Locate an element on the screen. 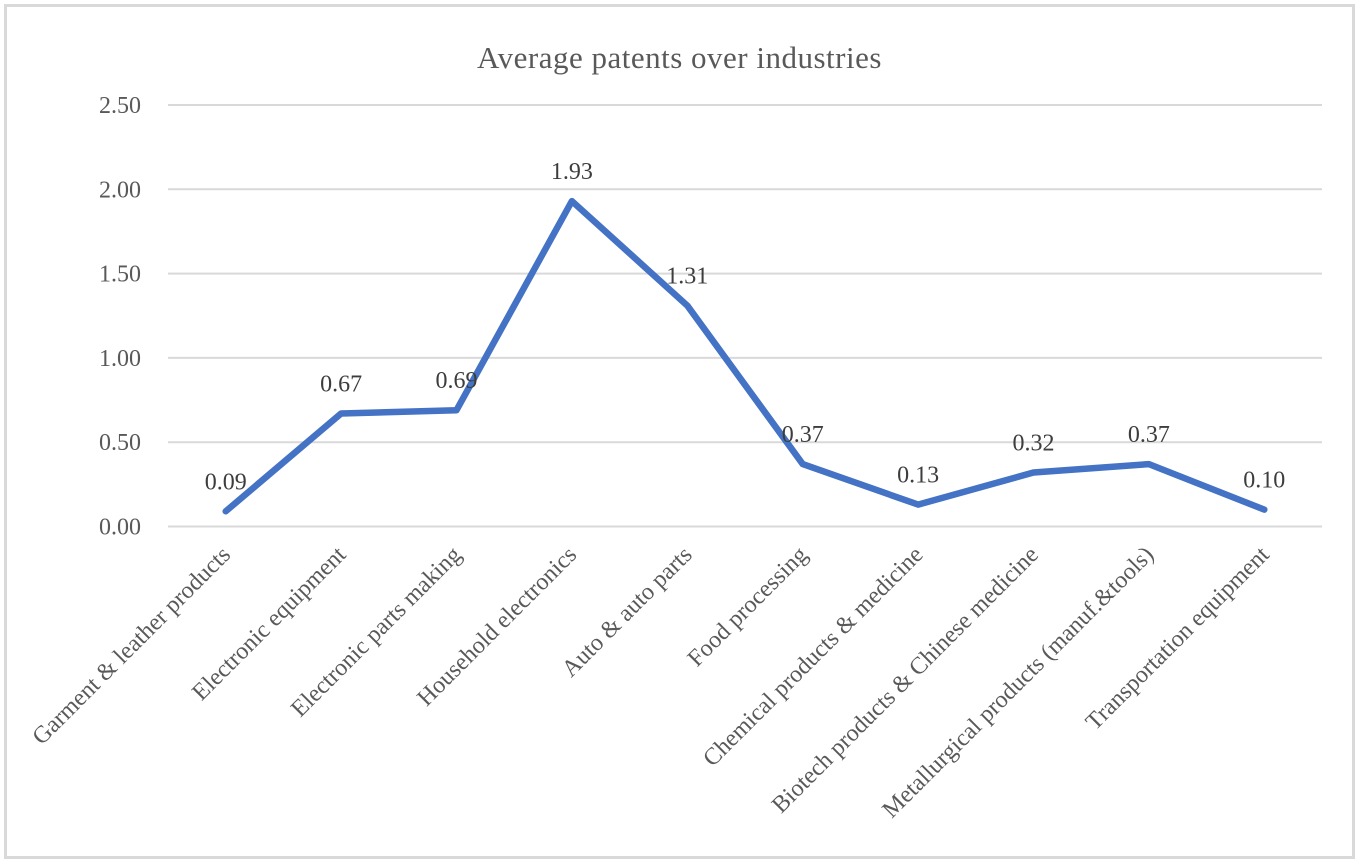 This screenshot has width=1359, height=863. chart-title: Average patents over industries is located at coordinates (679, 57).